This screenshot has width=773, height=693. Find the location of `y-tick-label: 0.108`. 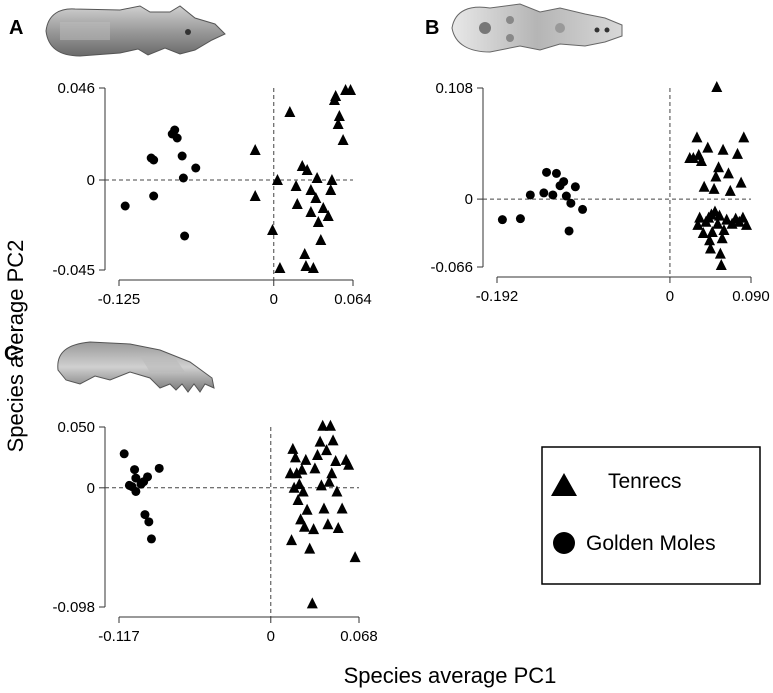

y-tick-label: 0.108 is located at coordinates (454, 88).